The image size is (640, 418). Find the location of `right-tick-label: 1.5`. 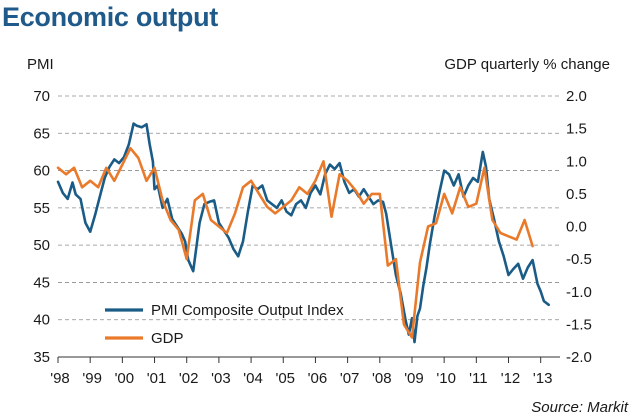

right-tick-label: 1.5 is located at coordinates (576, 129).